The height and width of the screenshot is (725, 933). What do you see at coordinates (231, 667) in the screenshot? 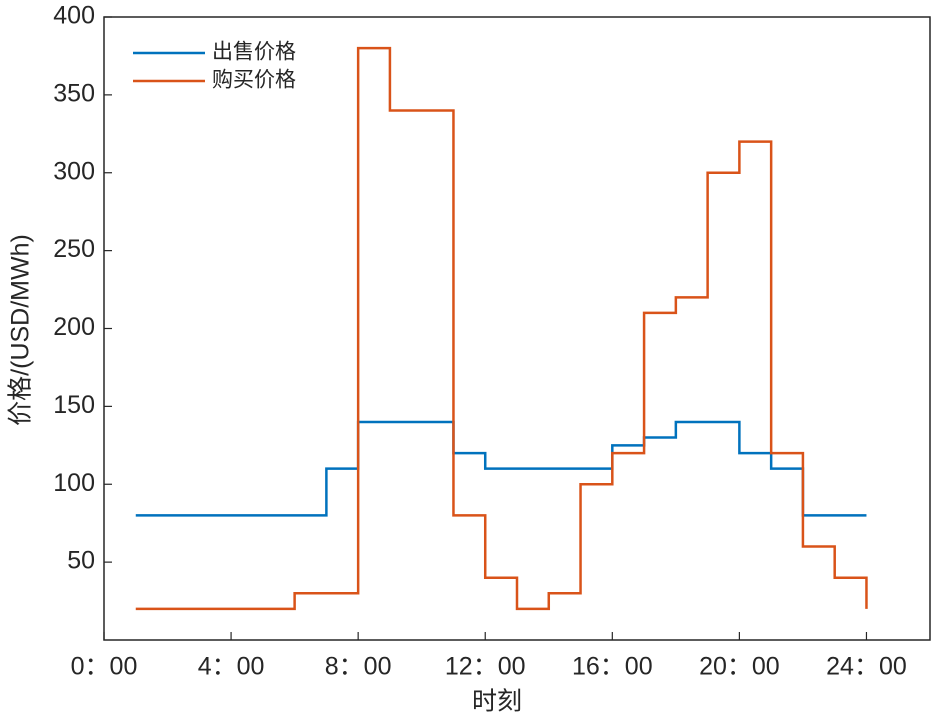
I see `x-tick-label: 4：00` at bounding box center [231, 667].